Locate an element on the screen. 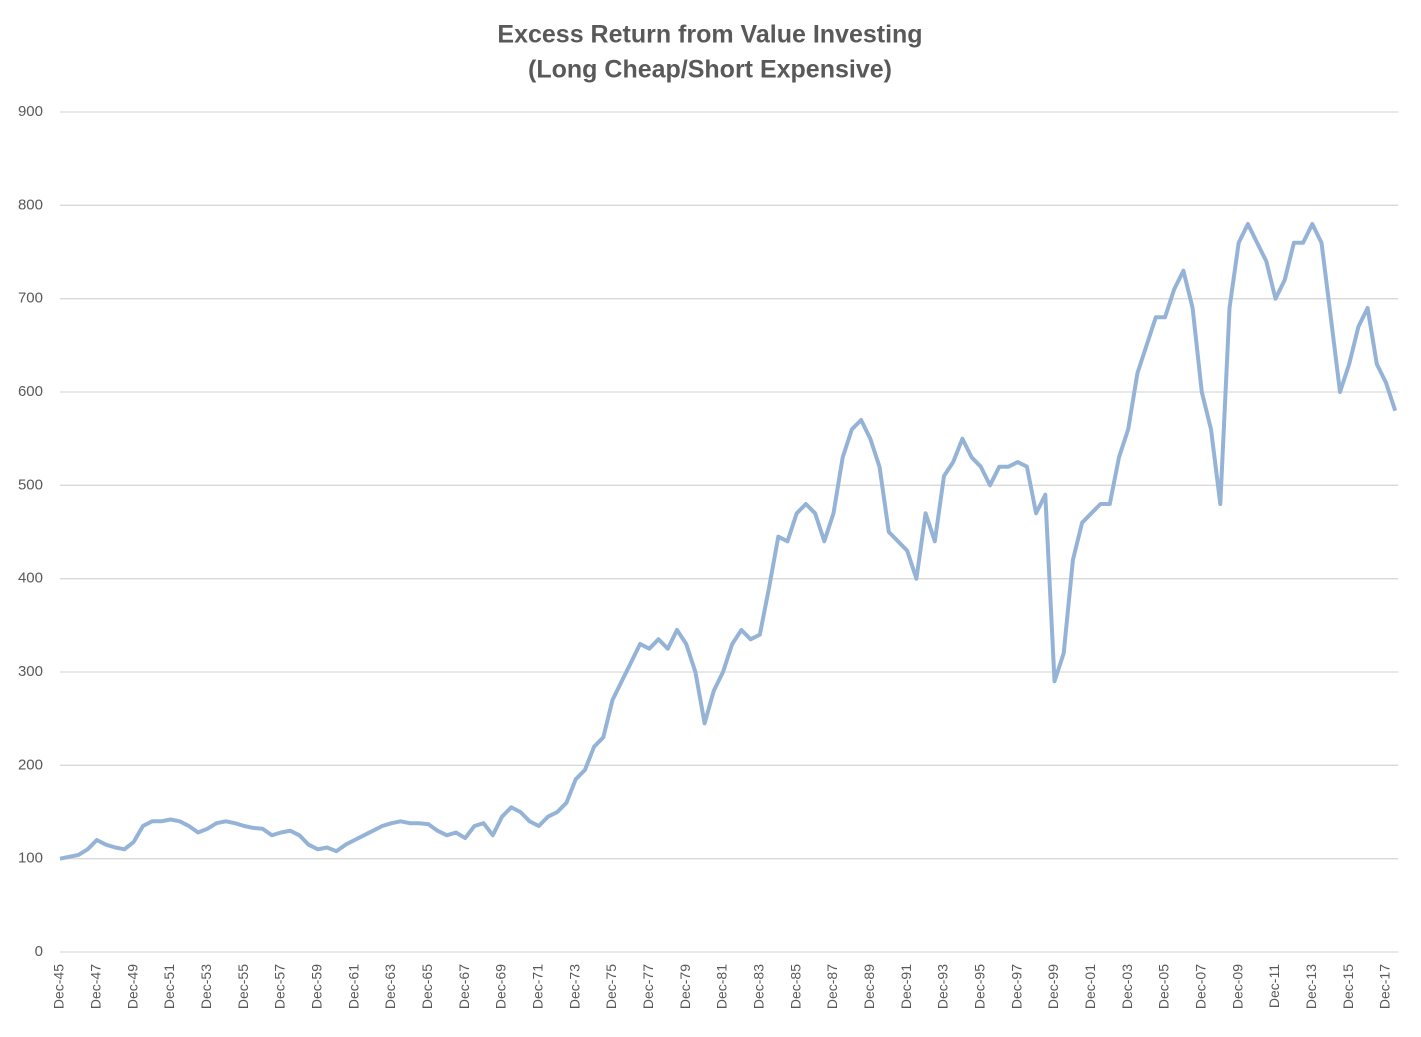  y-tick-label: 500 is located at coordinates (30, 484).